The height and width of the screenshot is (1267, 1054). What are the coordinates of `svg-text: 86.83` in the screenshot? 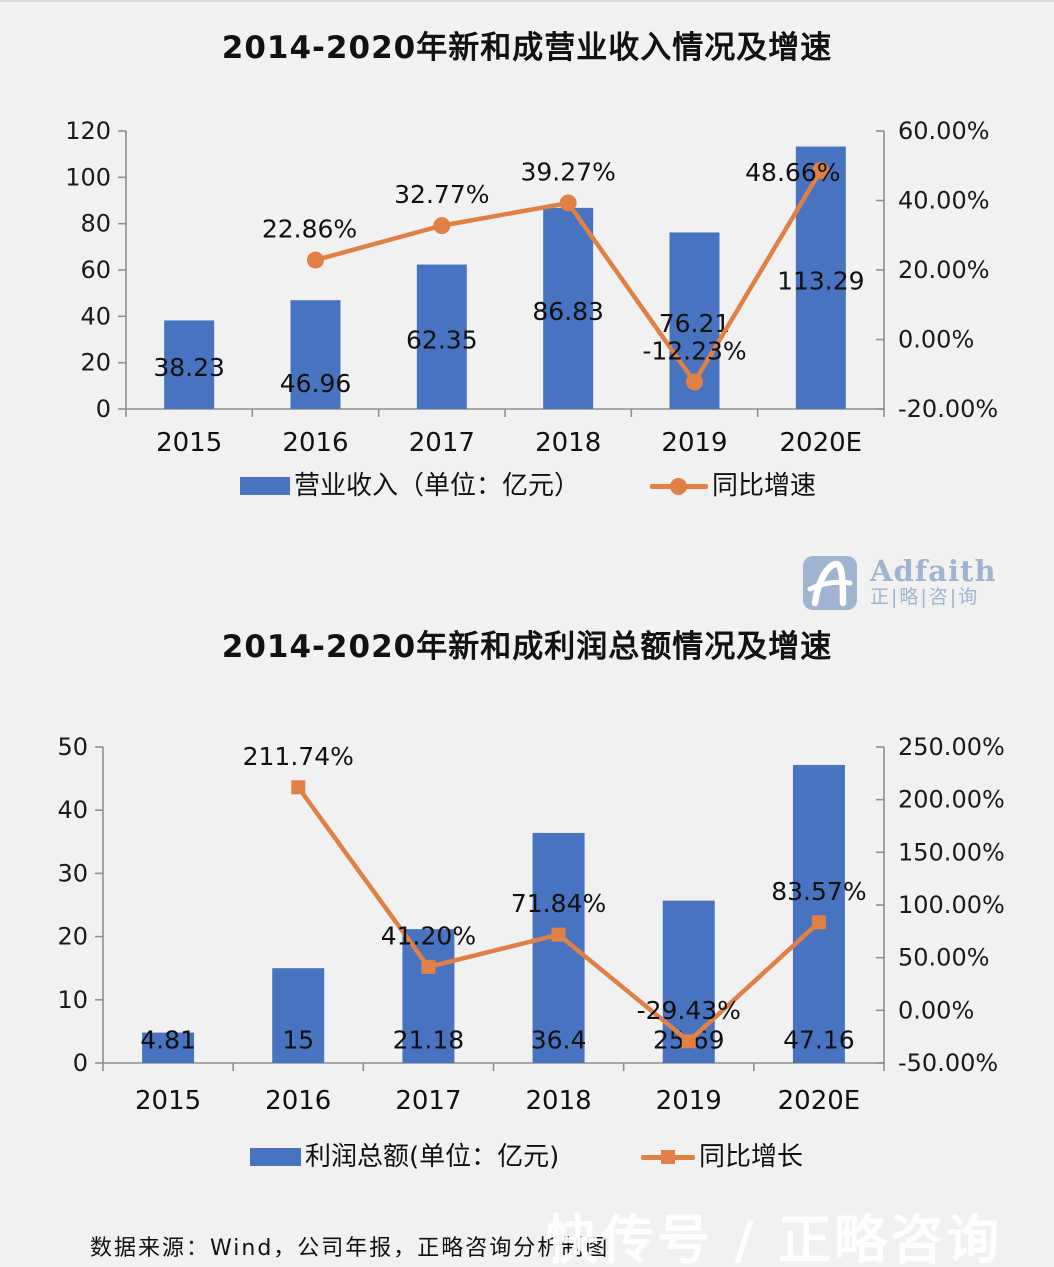 It's located at (568, 311).